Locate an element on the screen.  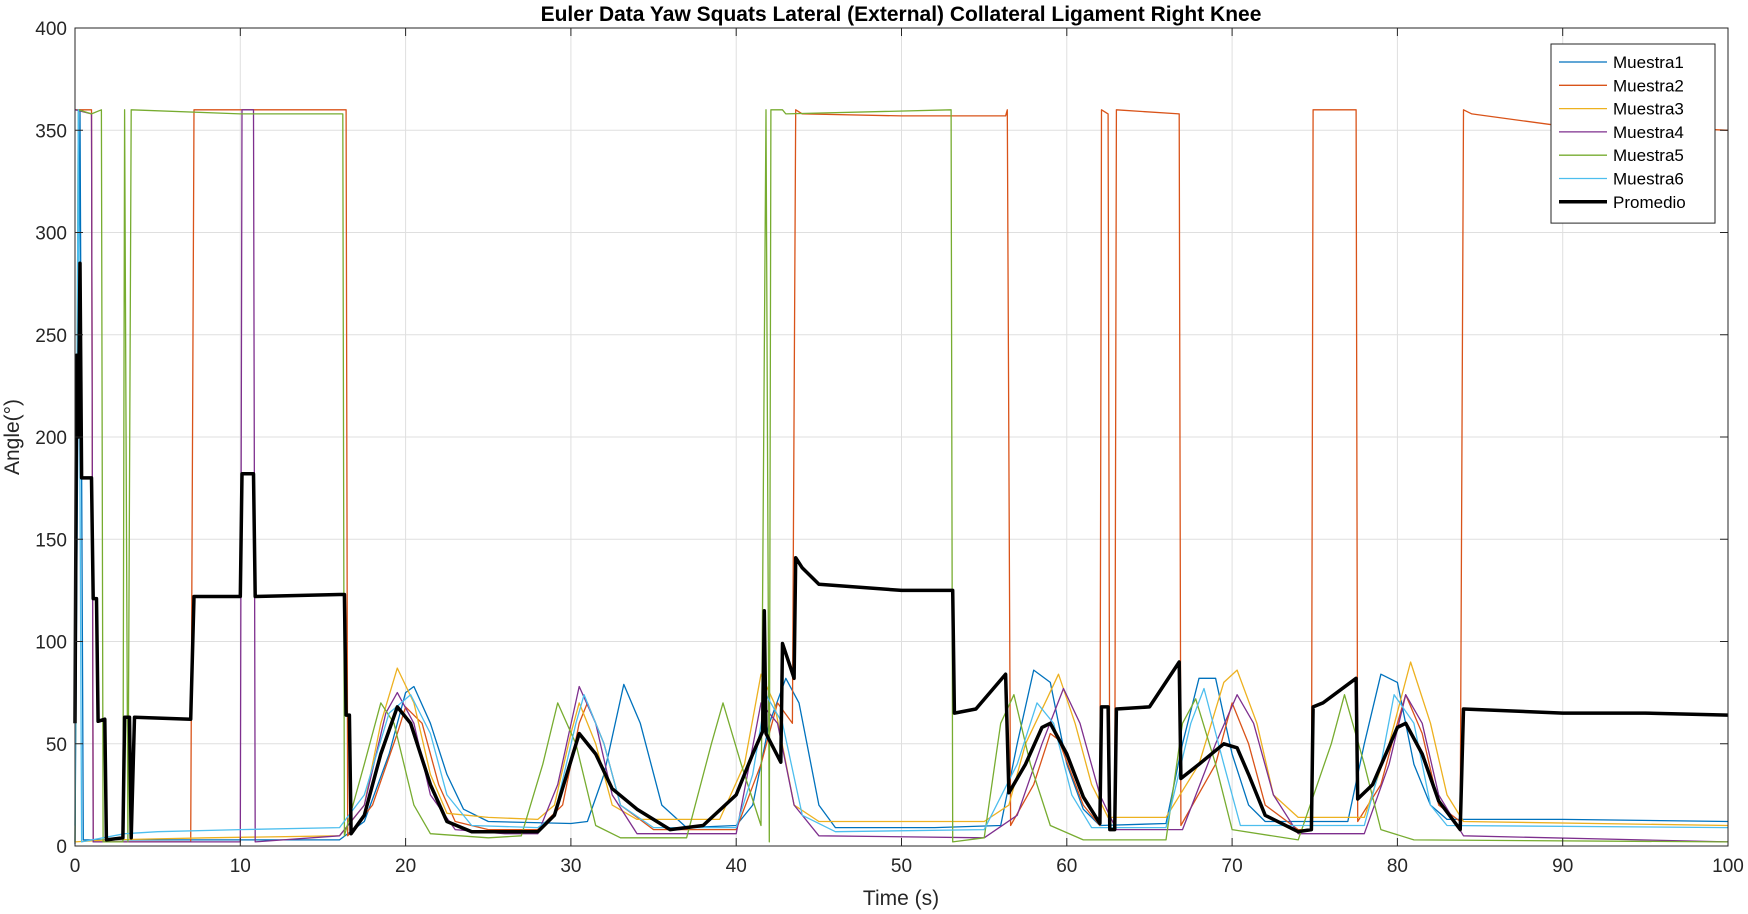
y-axis-title: Angle(°) is located at coordinates (12, 437).